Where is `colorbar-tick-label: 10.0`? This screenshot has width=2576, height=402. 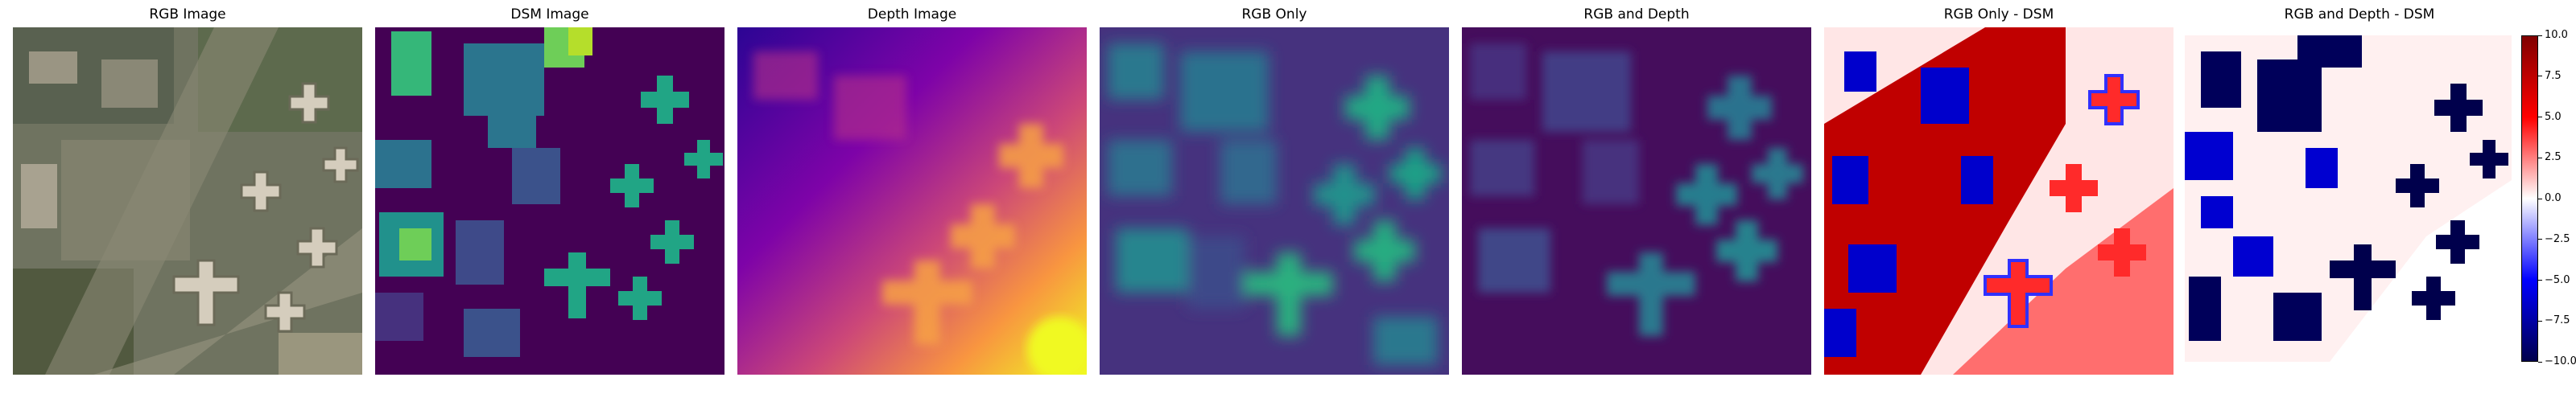
colorbar-tick-label: 10.0 is located at coordinates (2556, 35).